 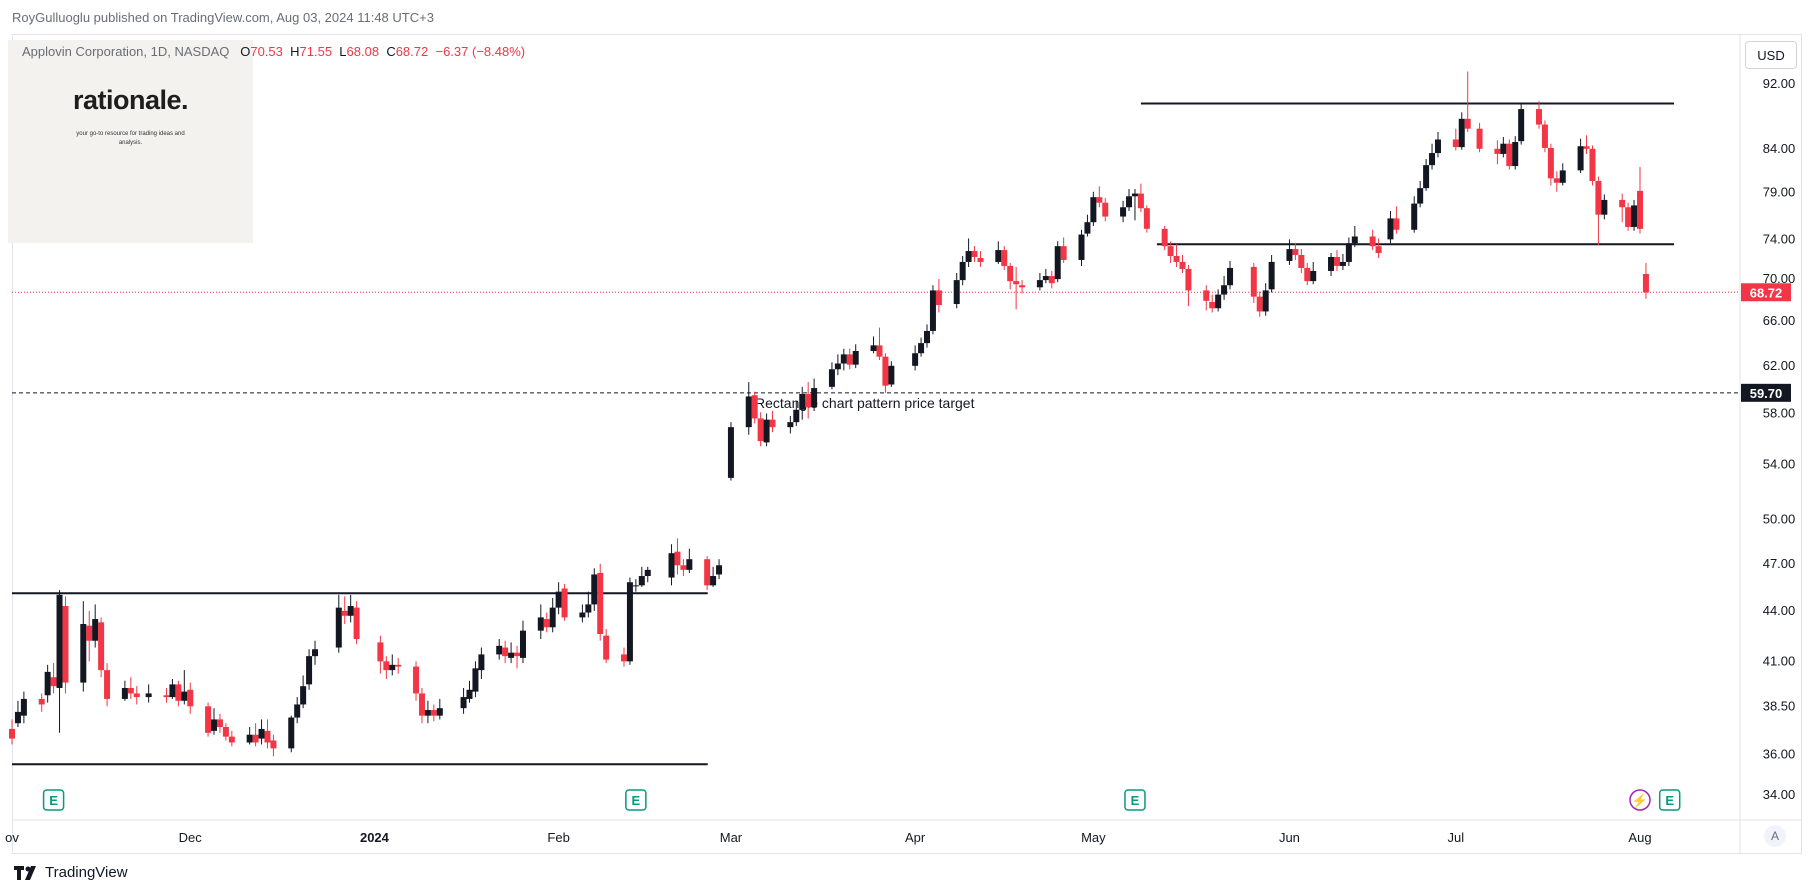 What do you see at coordinates (412, 51) in the screenshot?
I see `close-value: 68.72` at bounding box center [412, 51].